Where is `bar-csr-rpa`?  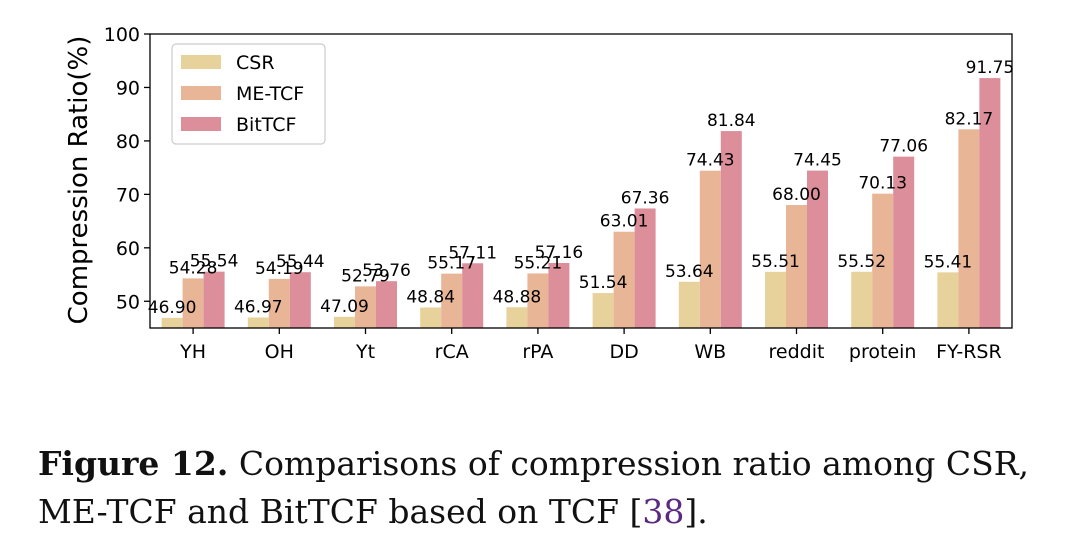 bar-csr-rpa is located at coordinates (517, 317).